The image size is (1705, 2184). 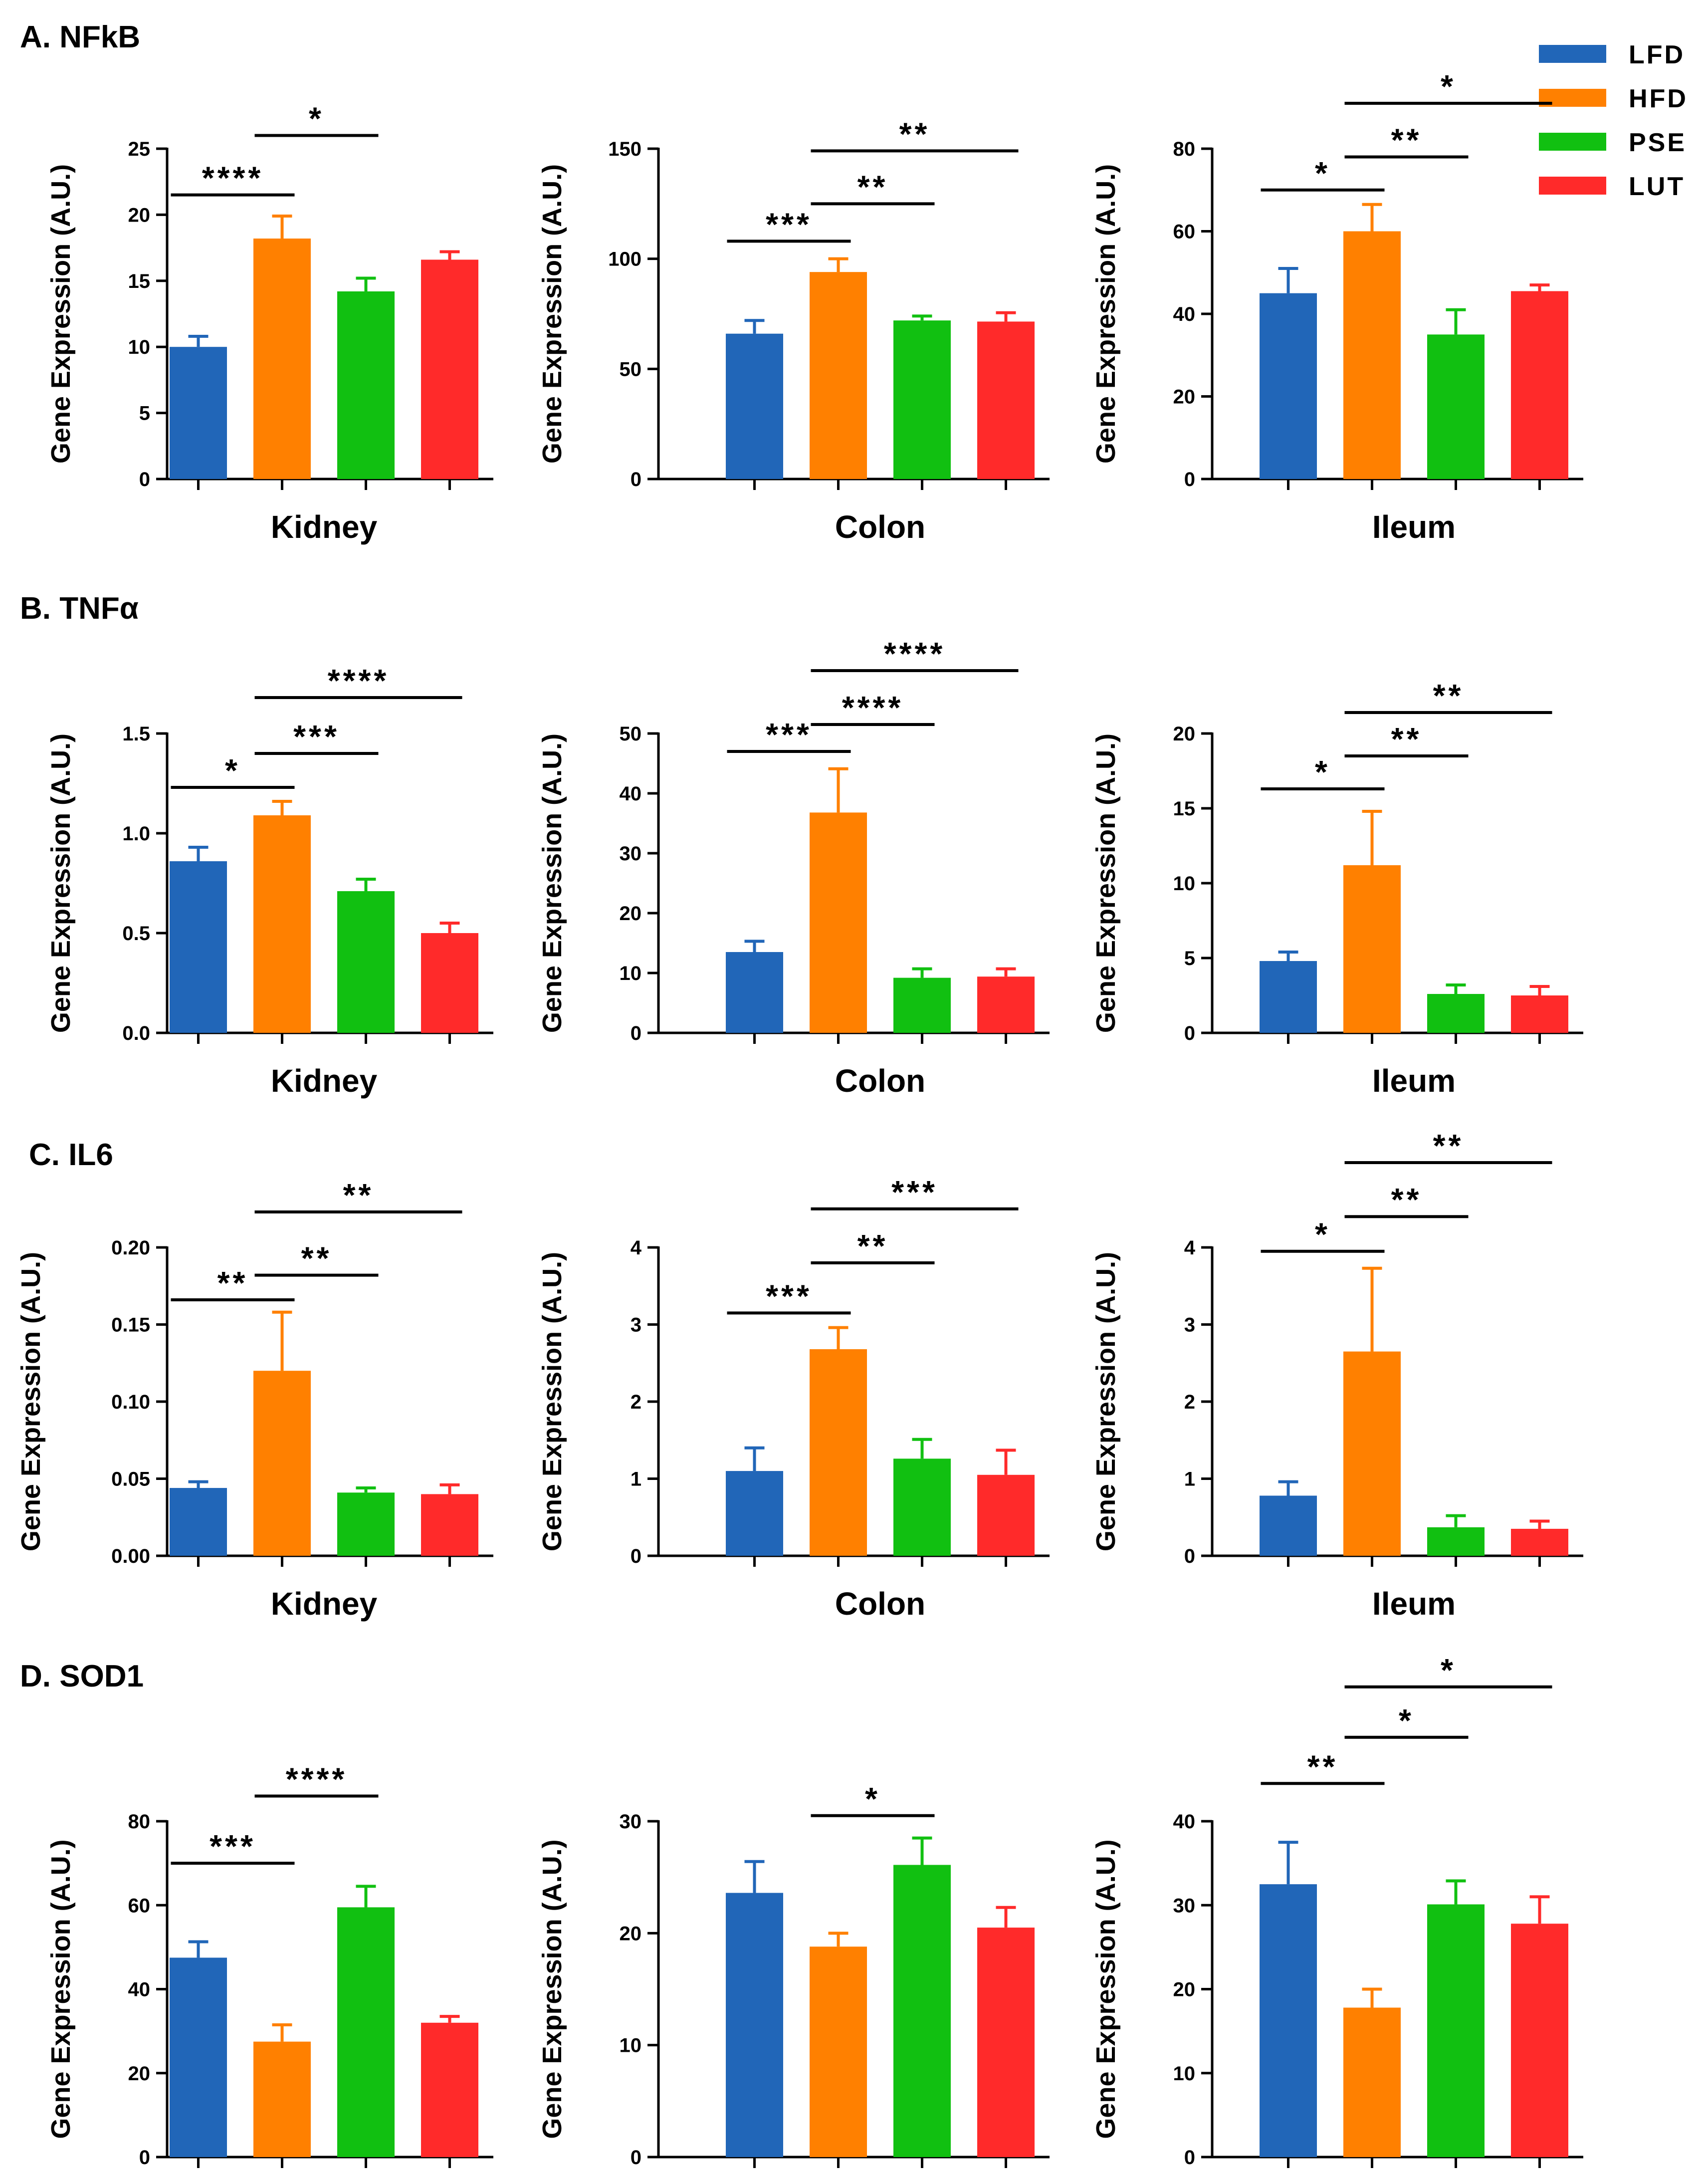 I want to click on y-tick-label: 1, so click(x=636, y=1479).